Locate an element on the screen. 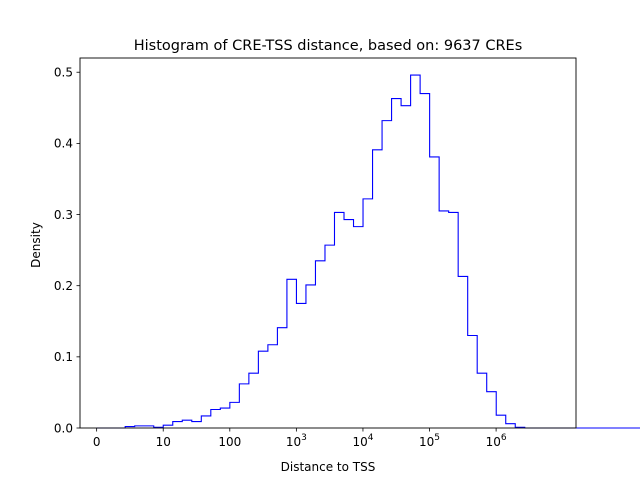 This screenshot has width=640, height=480. x-tick-exponent: 3 is located at coordinates (304, 438).